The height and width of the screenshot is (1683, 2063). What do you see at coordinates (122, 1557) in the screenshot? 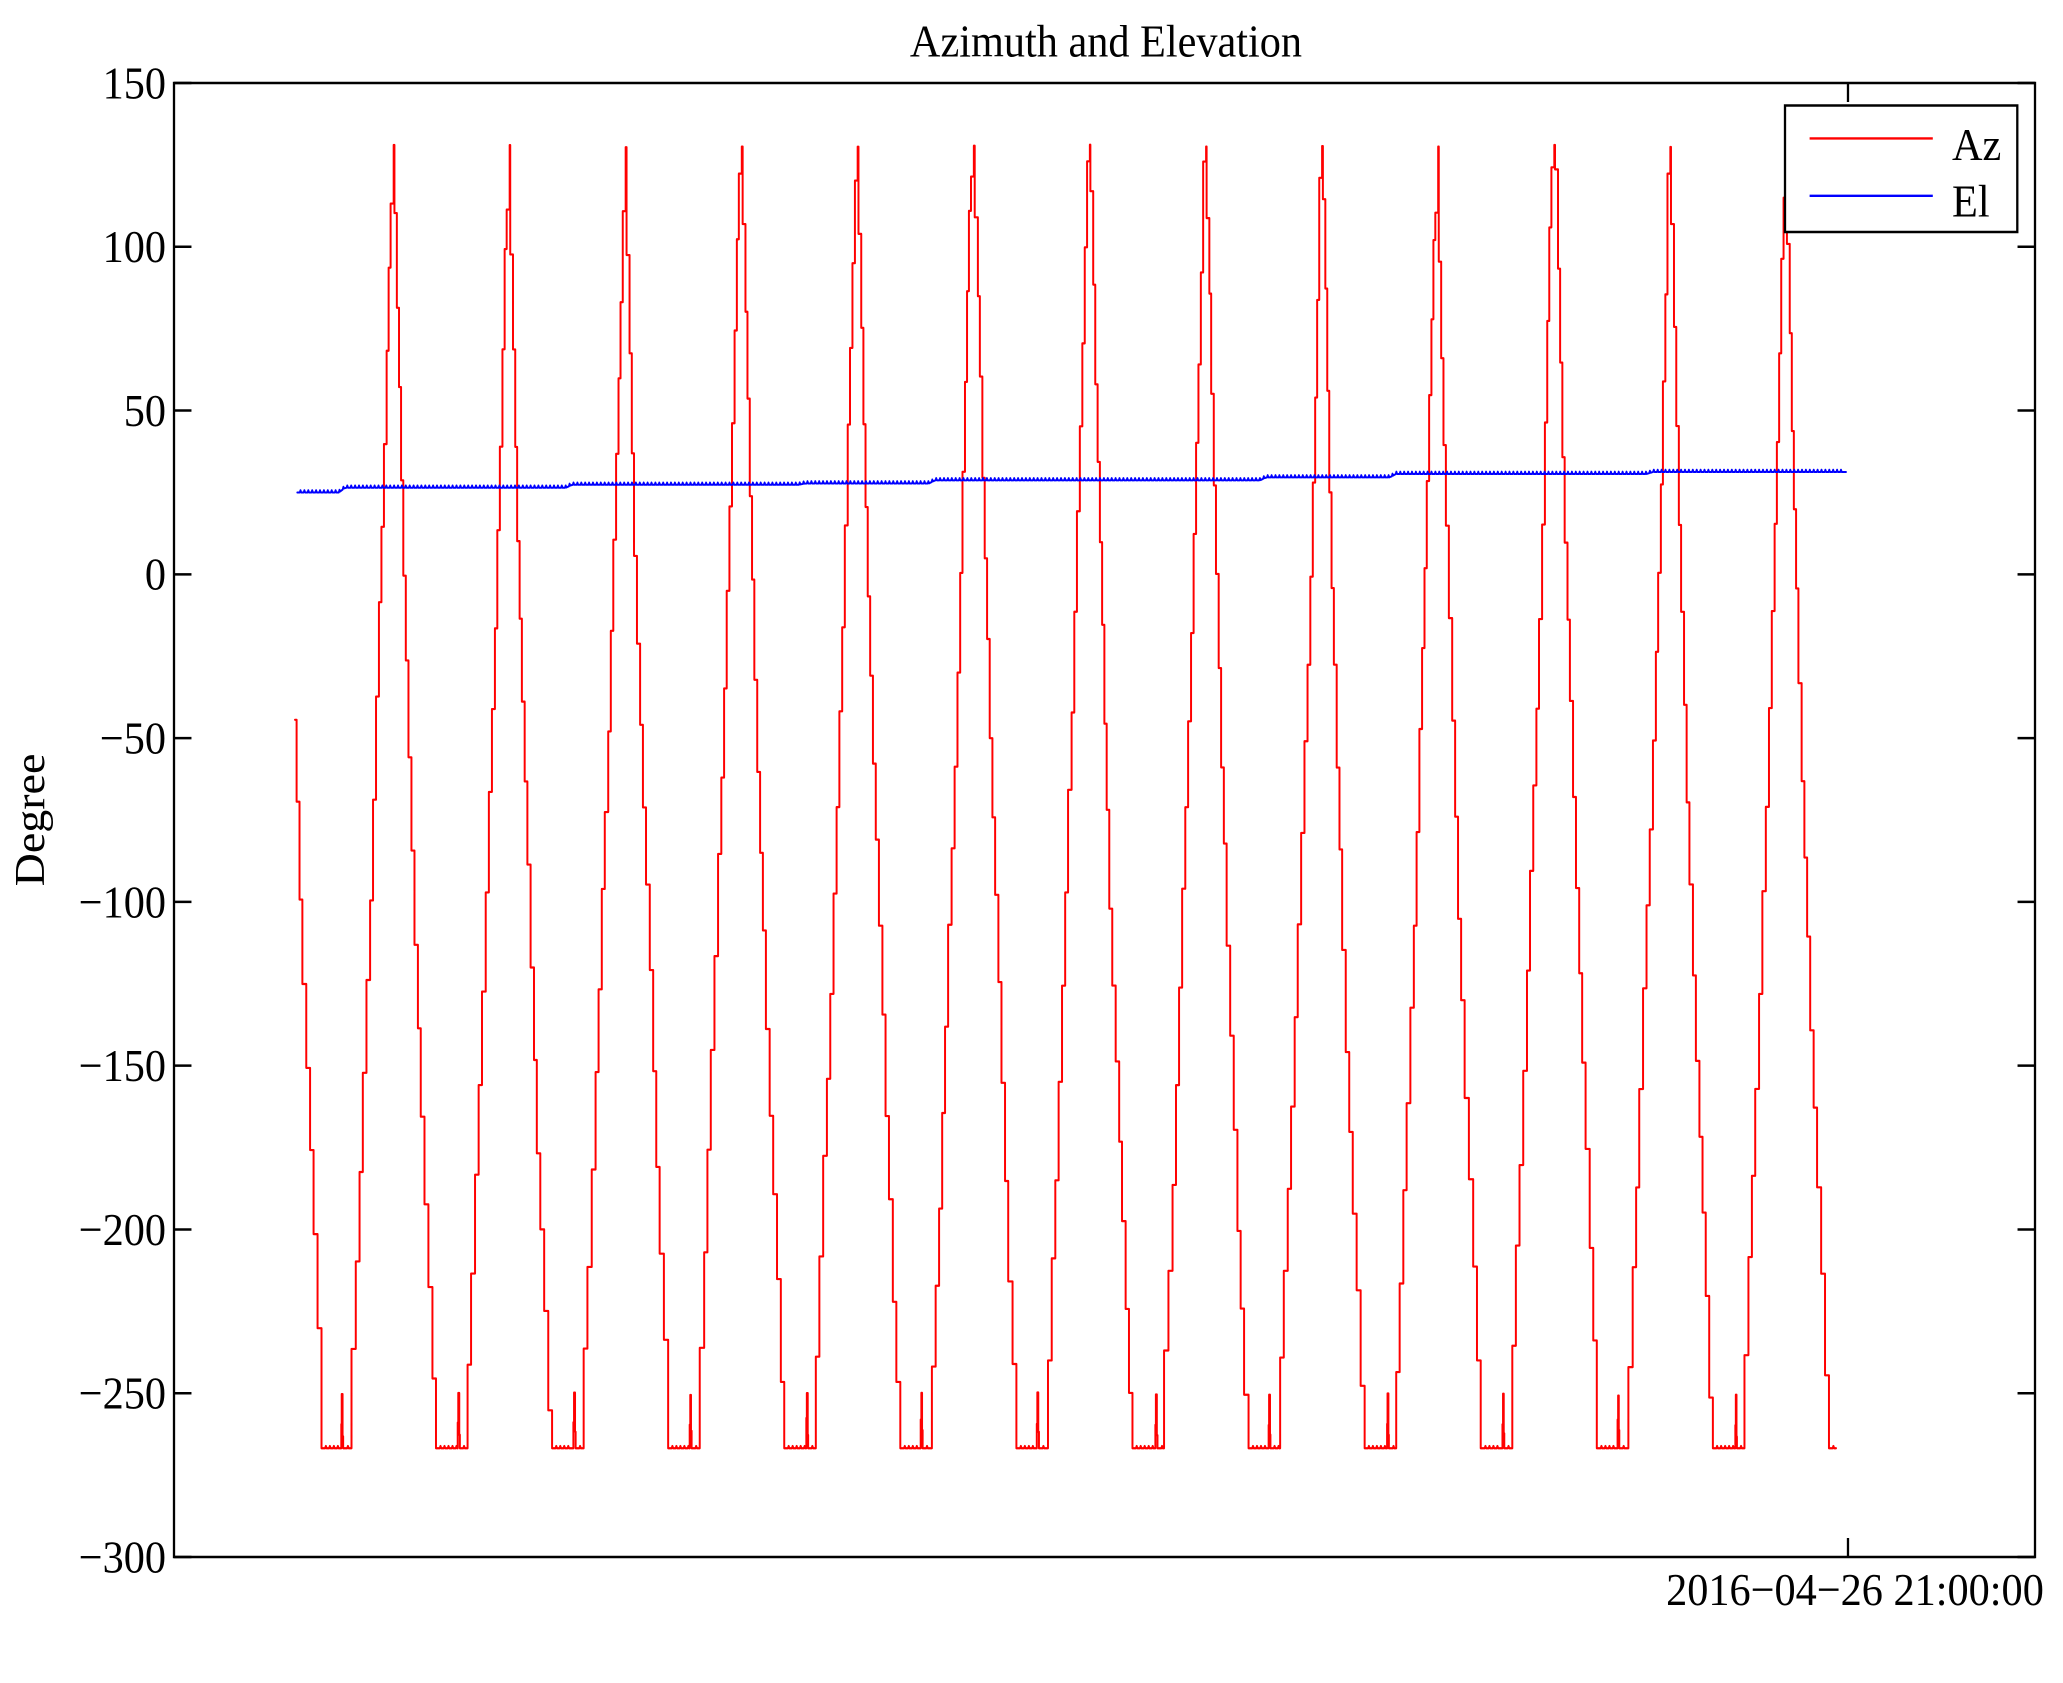
I see `y-tick-label: −300` at bounding box center [122, 1557].